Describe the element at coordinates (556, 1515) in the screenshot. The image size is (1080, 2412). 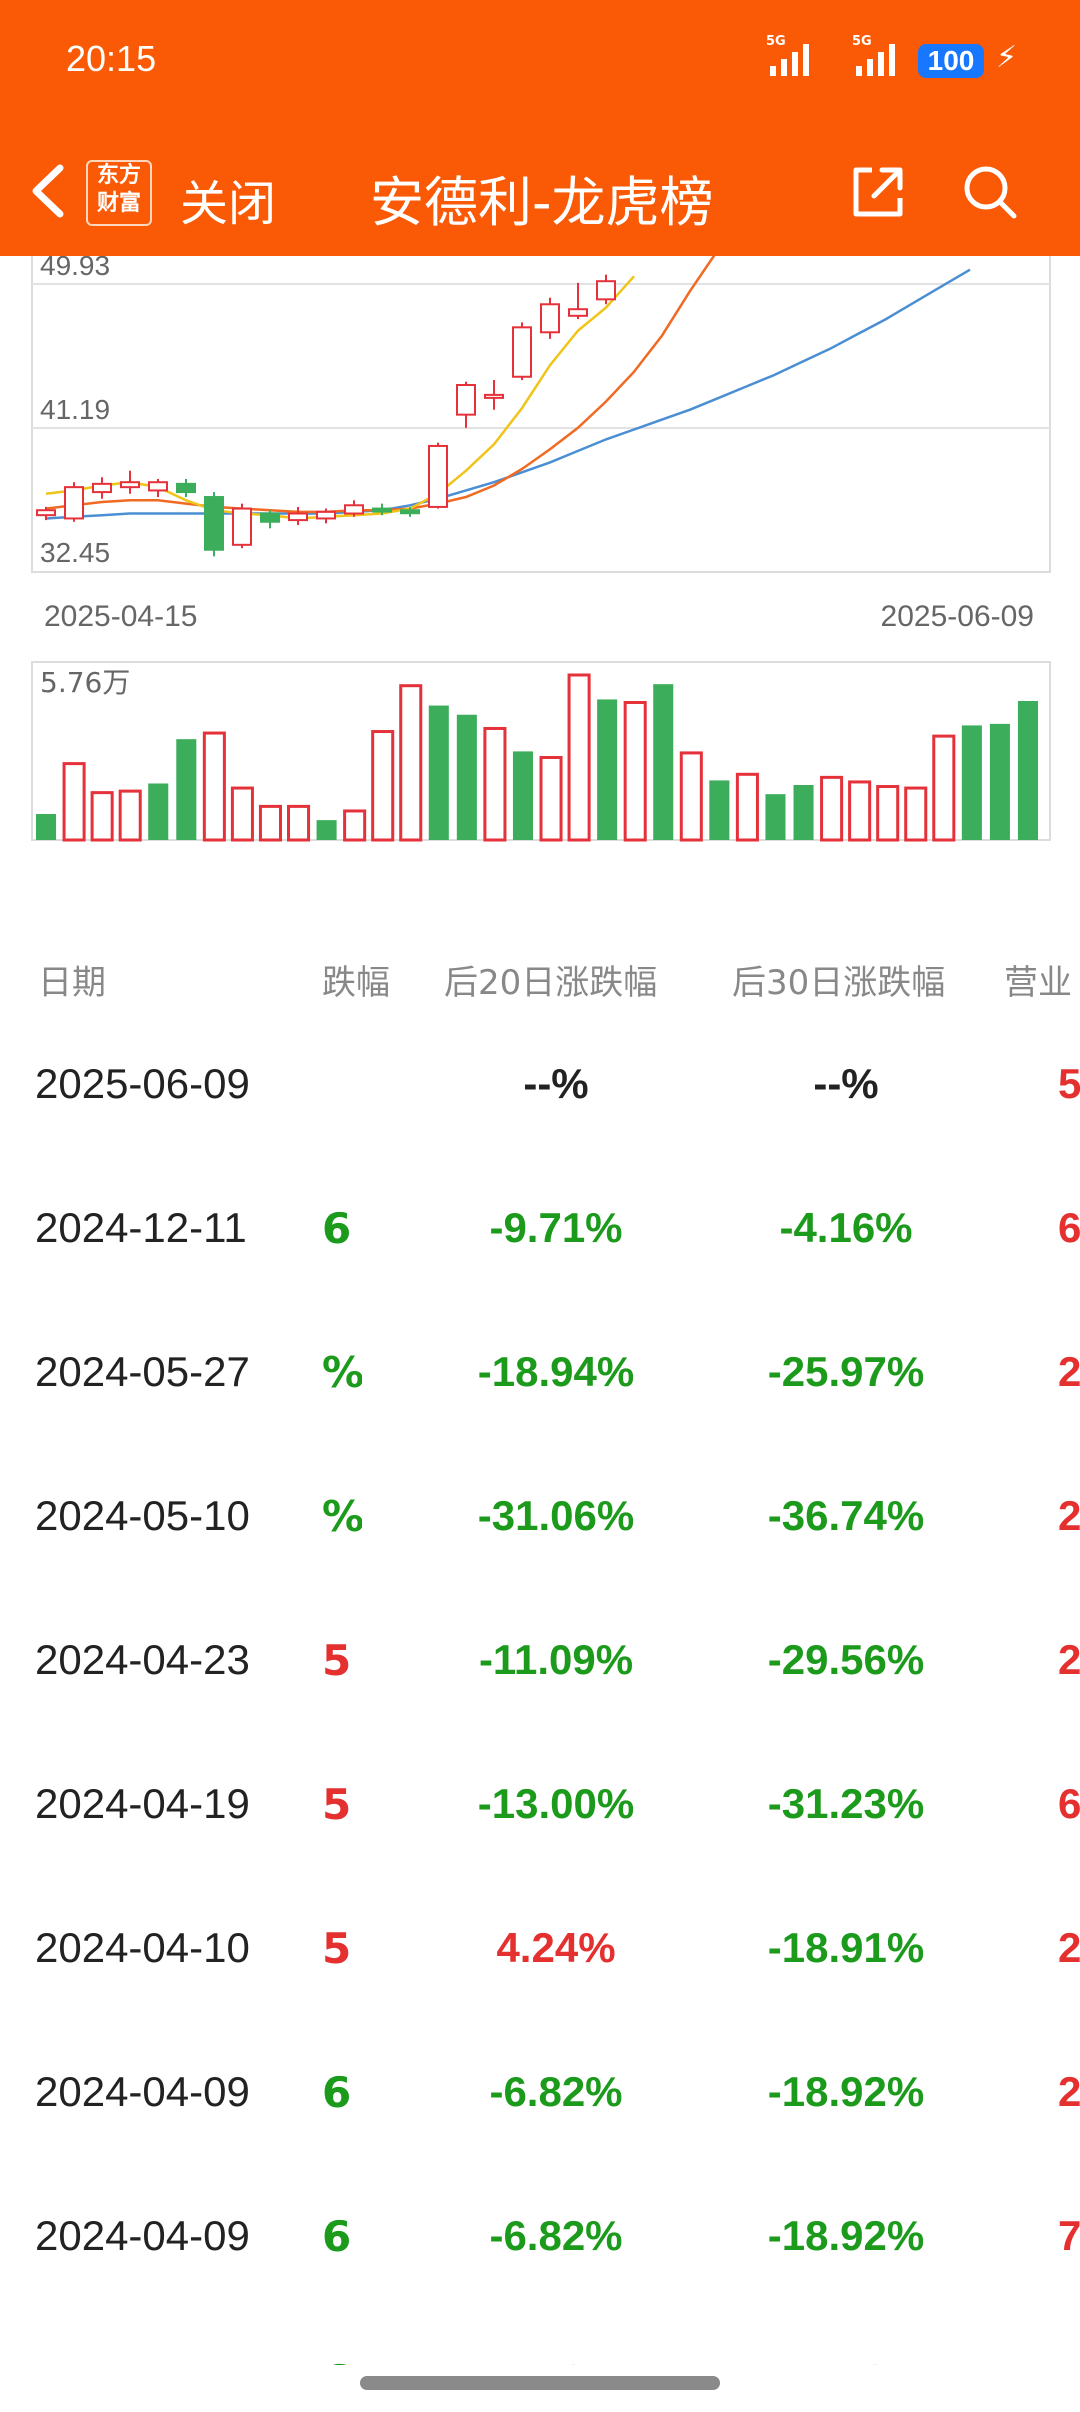
I see `row-after20: -31.06%` at that location.